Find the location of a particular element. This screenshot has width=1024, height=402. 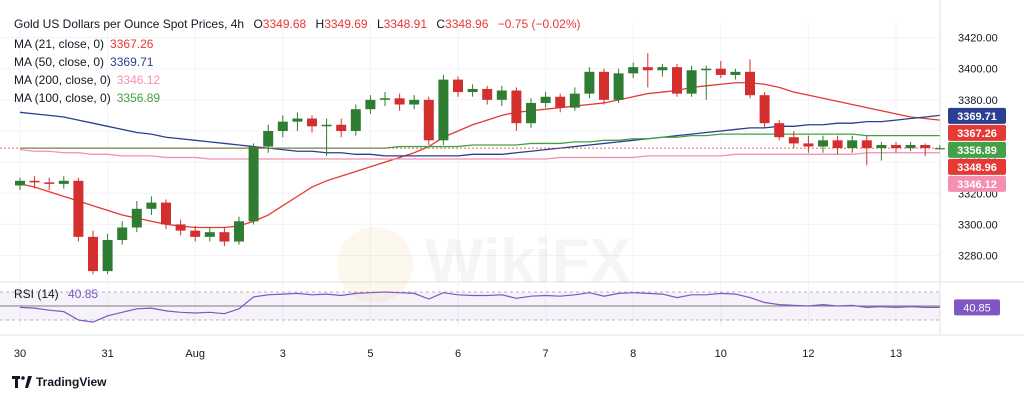

tradingview-icon is located at coordinates (22, 382).